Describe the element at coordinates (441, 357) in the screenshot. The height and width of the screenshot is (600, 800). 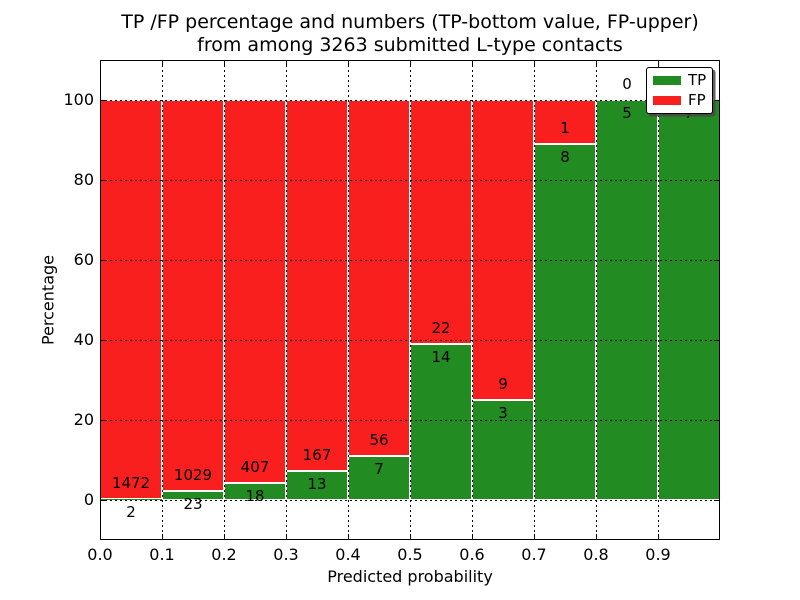
I see `bar-count-label-tp: 14` at that location.